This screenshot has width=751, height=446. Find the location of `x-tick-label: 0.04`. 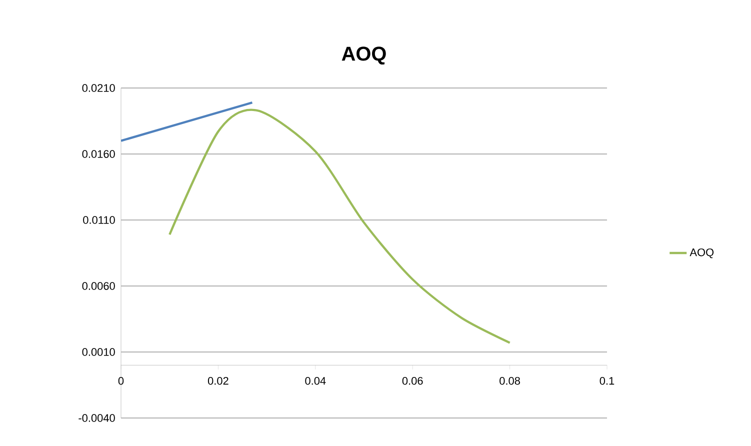

x-tick-label: 0.04 is located at coordinates (315, 380).